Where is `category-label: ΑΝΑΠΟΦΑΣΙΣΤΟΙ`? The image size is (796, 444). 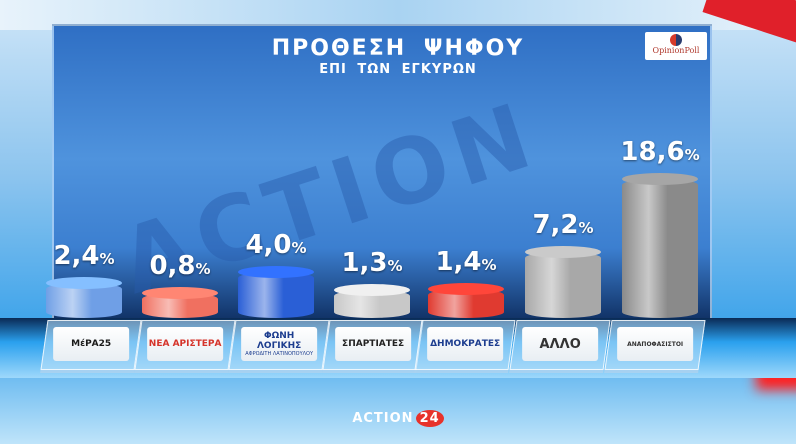
category-label: ΑΝΑΠΟΦΑΣΙΣΤΟΙ is located at coordinates (655, 344).